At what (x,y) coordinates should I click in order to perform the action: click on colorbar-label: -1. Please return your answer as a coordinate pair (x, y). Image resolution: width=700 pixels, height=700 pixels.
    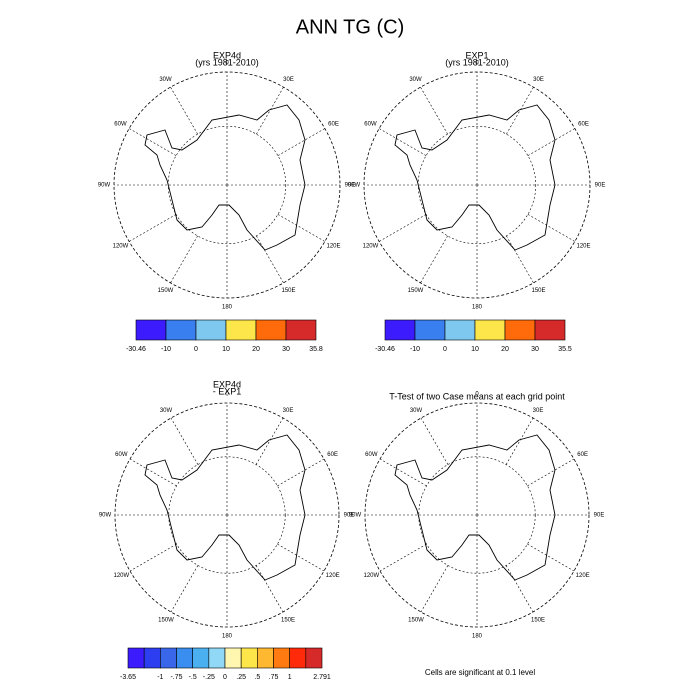
    Looking at the image, I should click on (160, 677).